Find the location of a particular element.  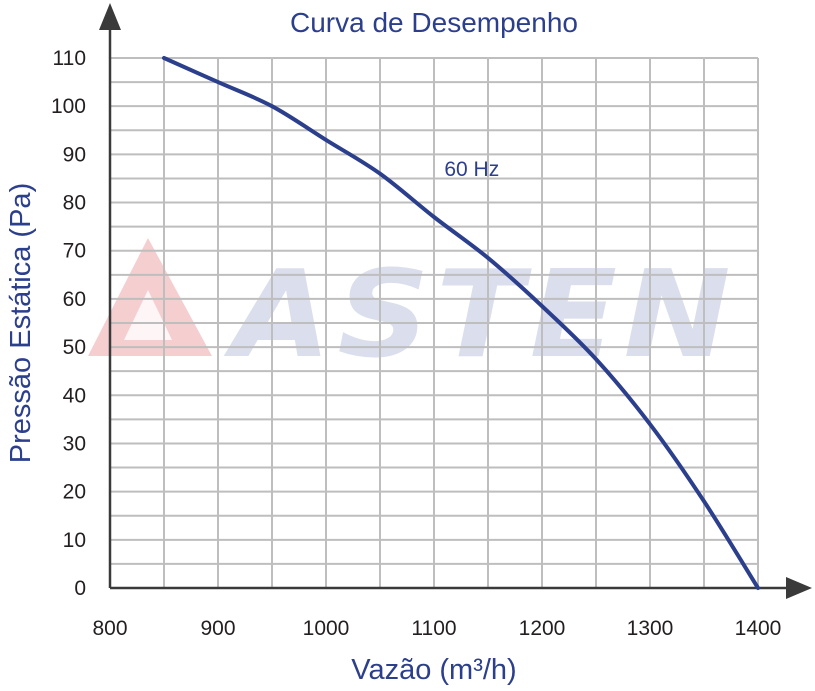

watermark-triangle-inner-icon is located at coordinates (148, 315).